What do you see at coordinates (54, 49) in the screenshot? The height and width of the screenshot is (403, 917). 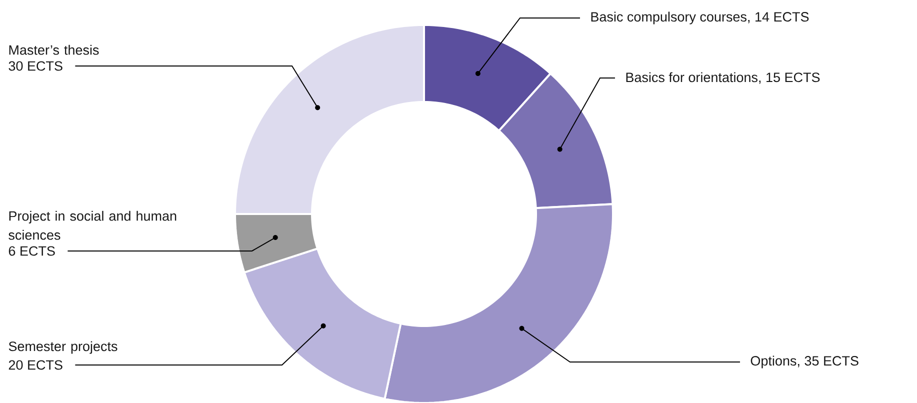 I see `slice-label: Master’s thesis` at bounding box center [54, 49].